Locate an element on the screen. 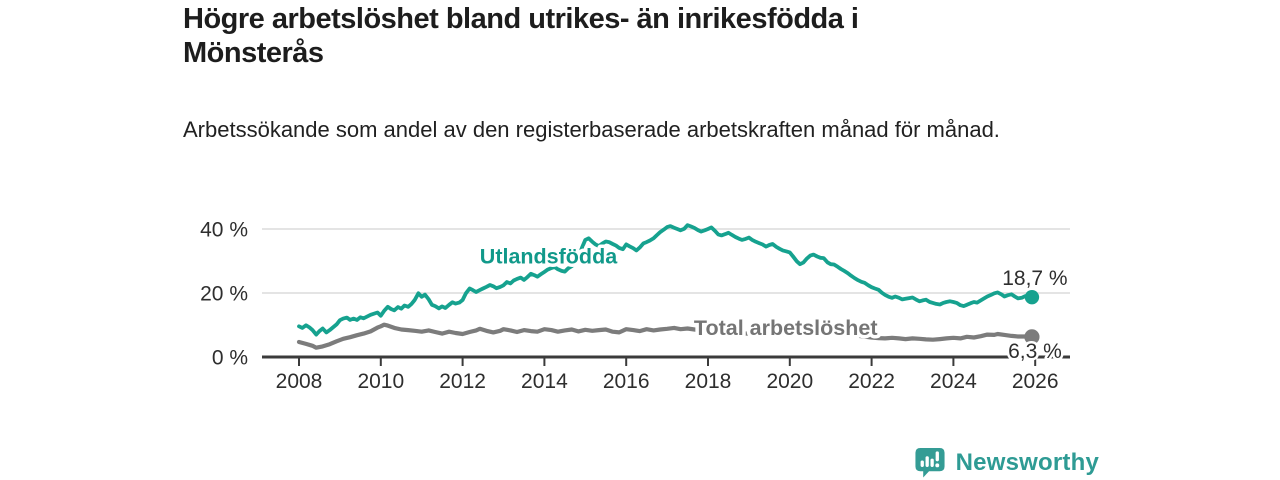 The image size is (1280, 480). x-tick-label-2008: 2008 is located at coordinates (299, 381).